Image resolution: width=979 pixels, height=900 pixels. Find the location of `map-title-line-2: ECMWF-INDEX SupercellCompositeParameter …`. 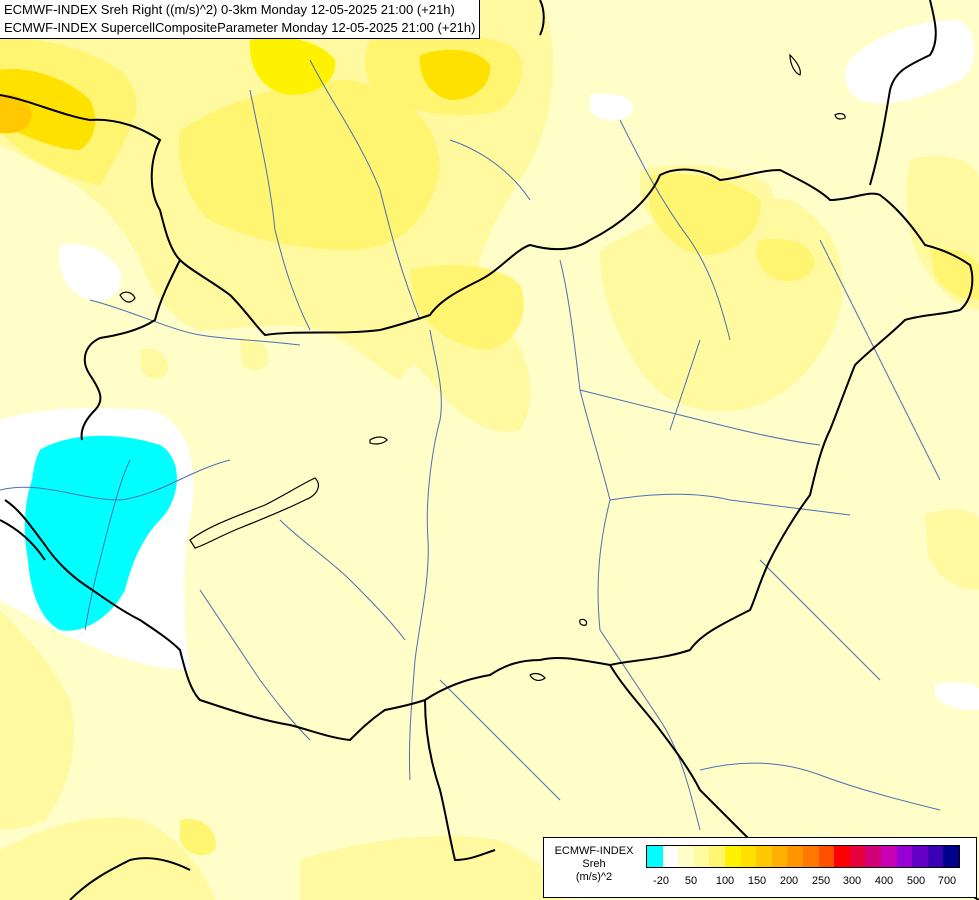

map-title-line-2: ECMWF-INDEX SupercellCompositeParameter … is located at coordinates (240, 27).